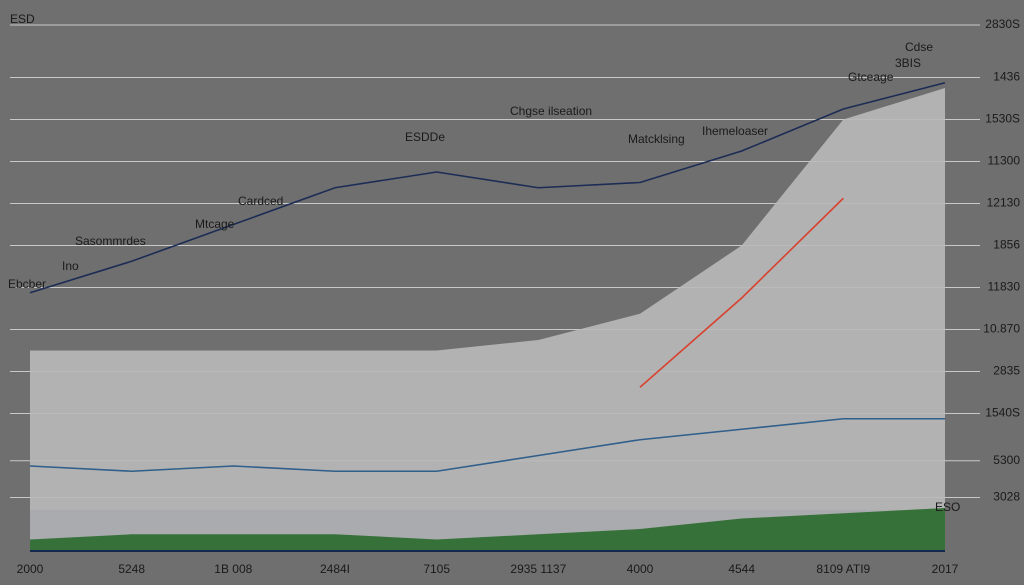 This screenshot has width=1024, height=585. What do you see at coordinates (1002, 119) in the screenshot?
I see `y-tick-label: 1530S` at bounding box center [1002, 119].